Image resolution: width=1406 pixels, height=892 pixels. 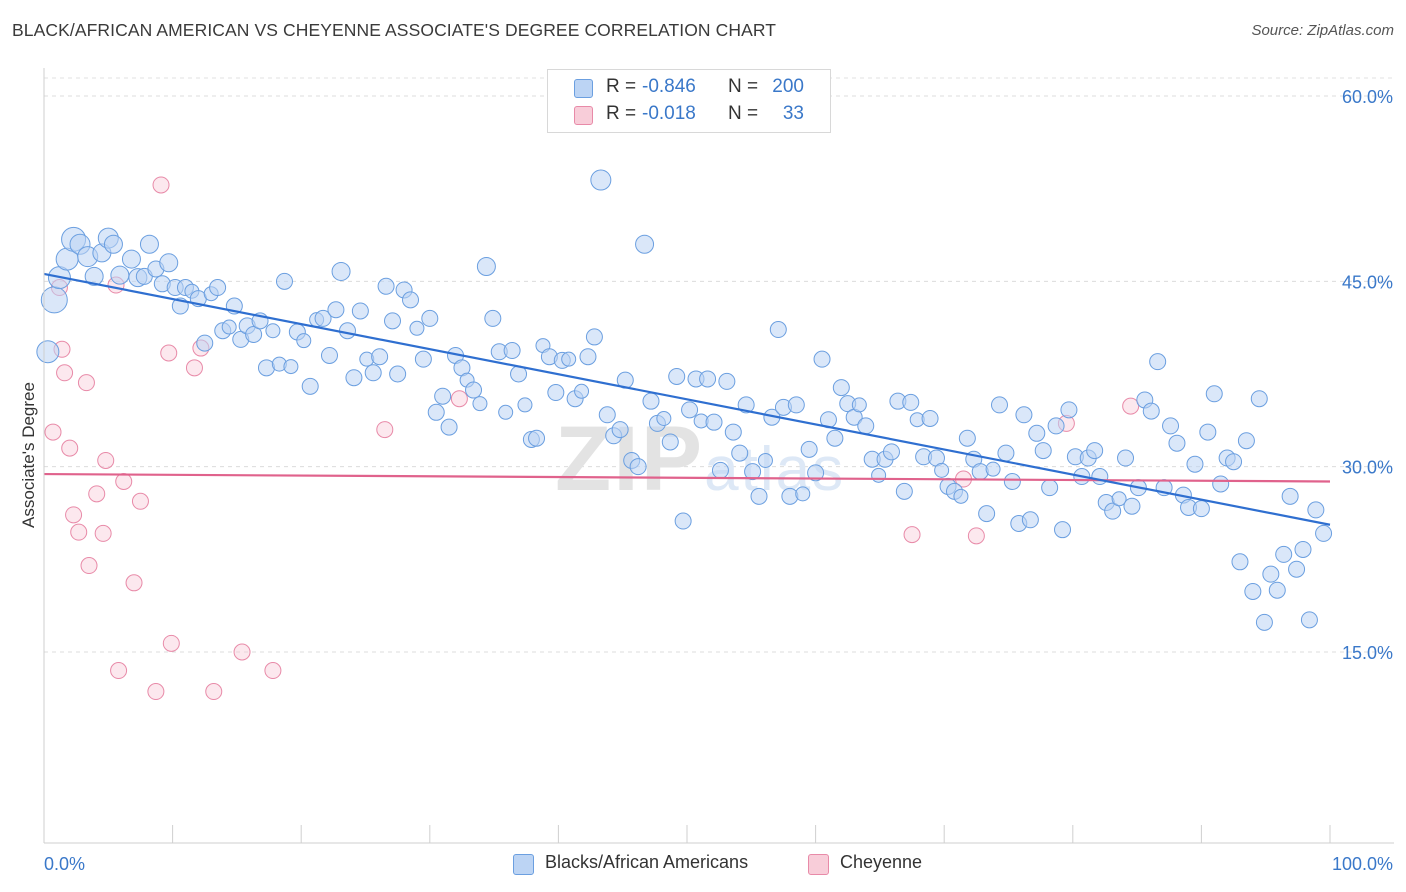 I want to click on y-axis-label: Associate's Degree, so click(x=28, y=455).